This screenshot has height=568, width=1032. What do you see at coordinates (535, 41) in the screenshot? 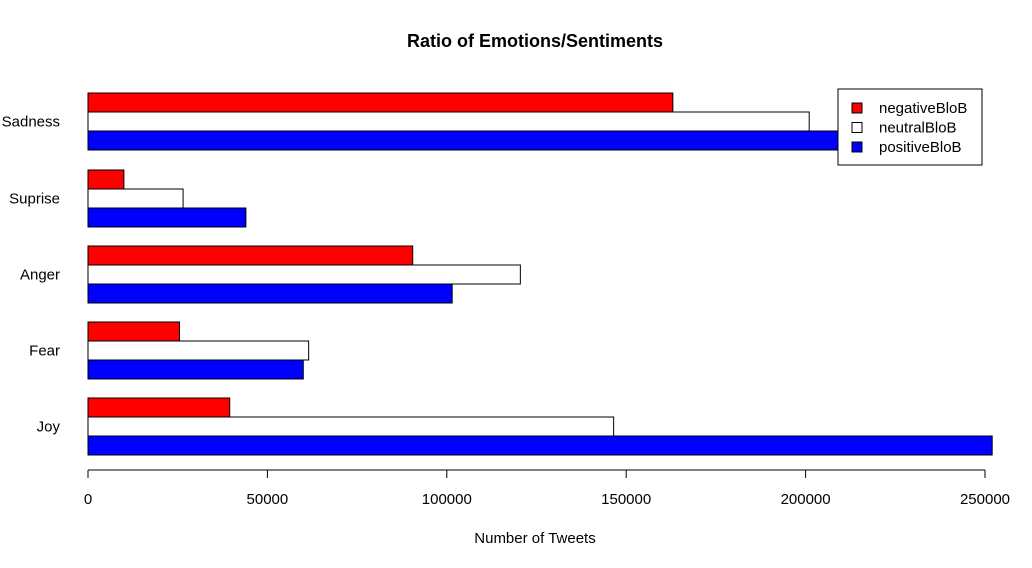
I see `chart-title: Ratio of Emotions/Sentiments` at bounding box center [535, 41].